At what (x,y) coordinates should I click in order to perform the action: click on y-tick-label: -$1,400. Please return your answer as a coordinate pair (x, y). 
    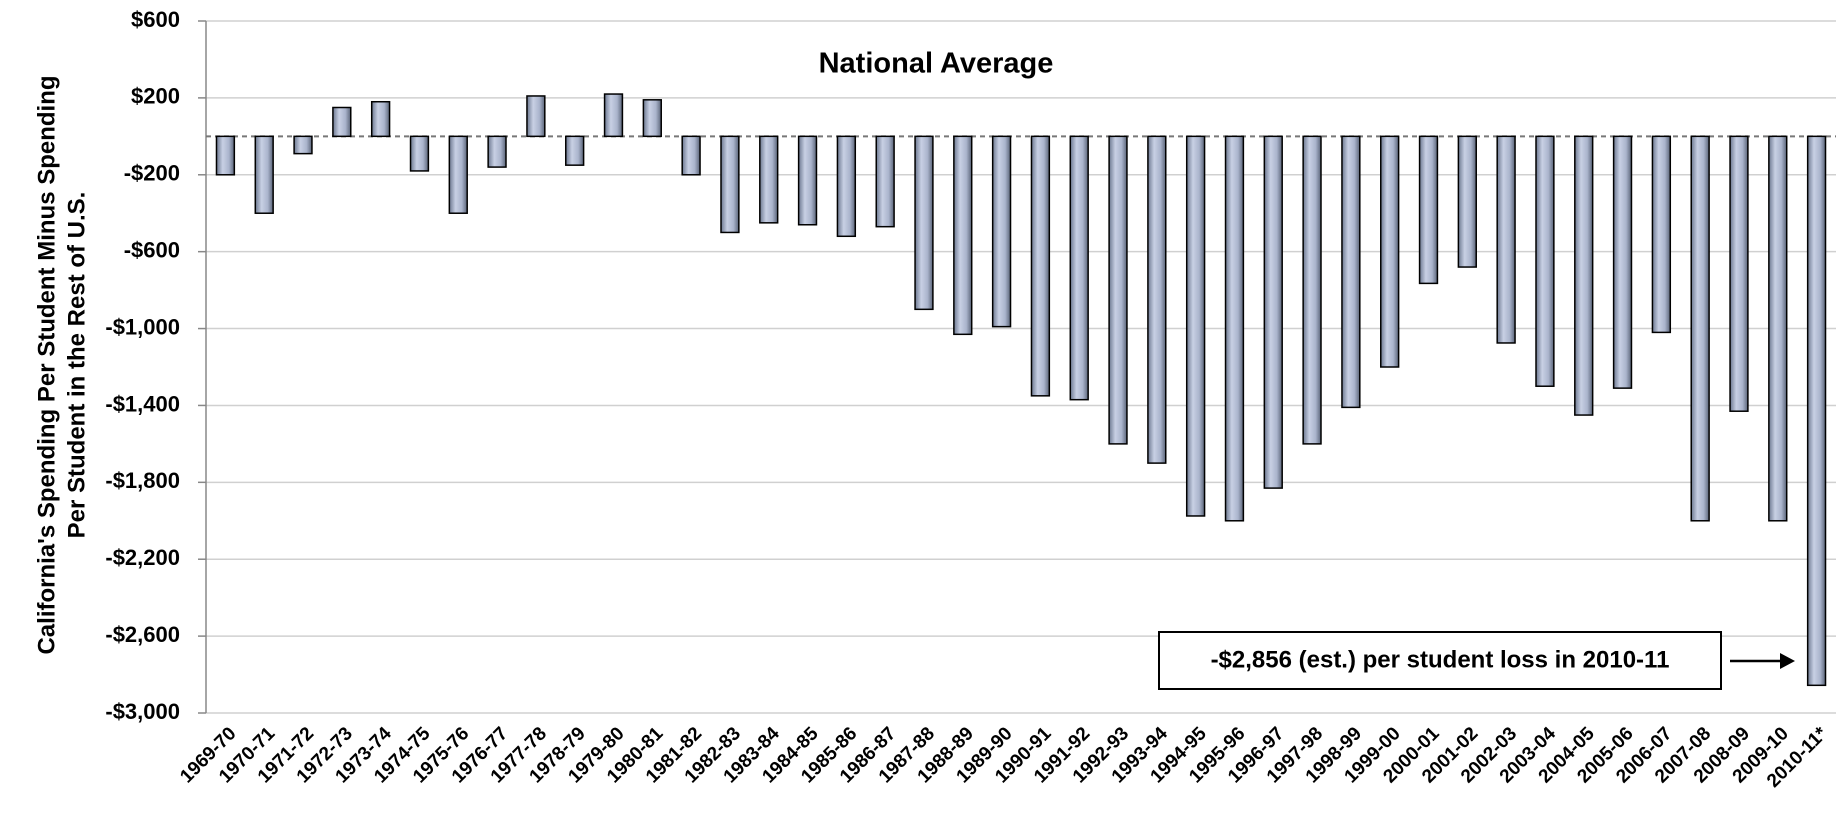
    Looking at the image, I should click on (142, 403).